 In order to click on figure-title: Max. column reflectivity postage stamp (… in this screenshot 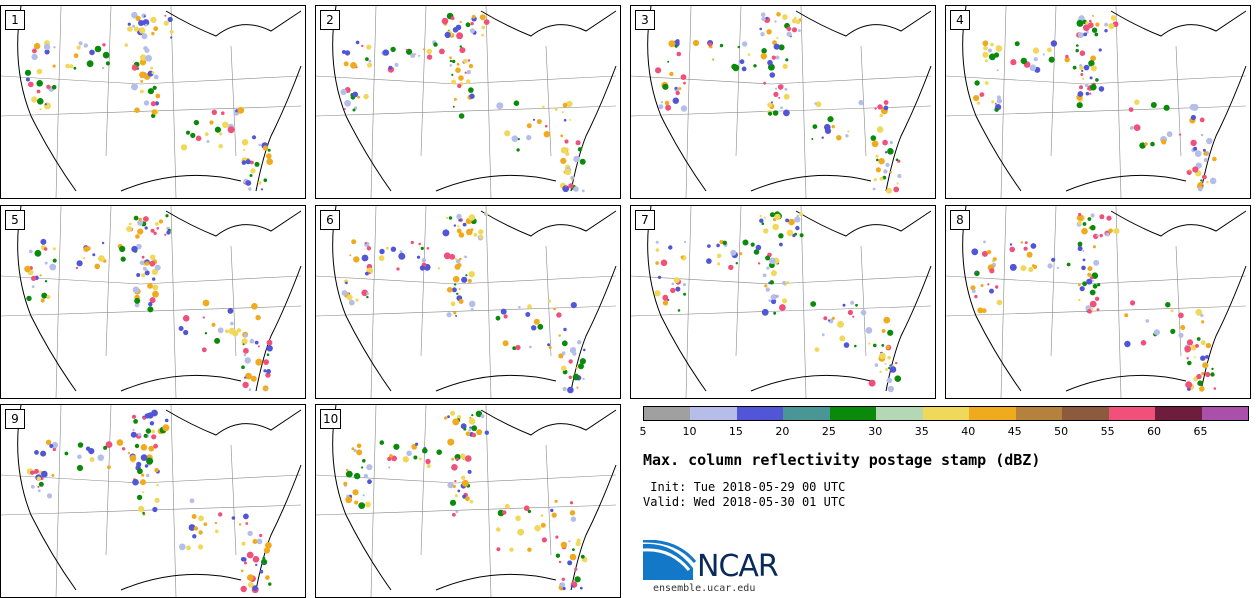, I will do `click(842, 460)`.